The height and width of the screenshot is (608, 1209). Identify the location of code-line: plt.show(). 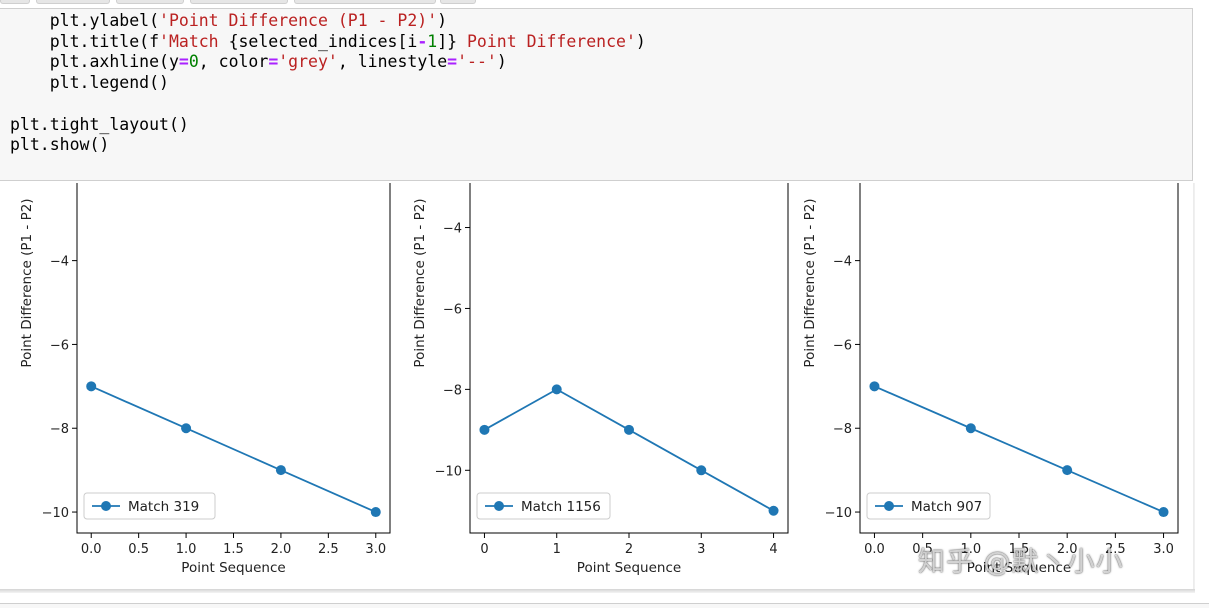
(59, 144).